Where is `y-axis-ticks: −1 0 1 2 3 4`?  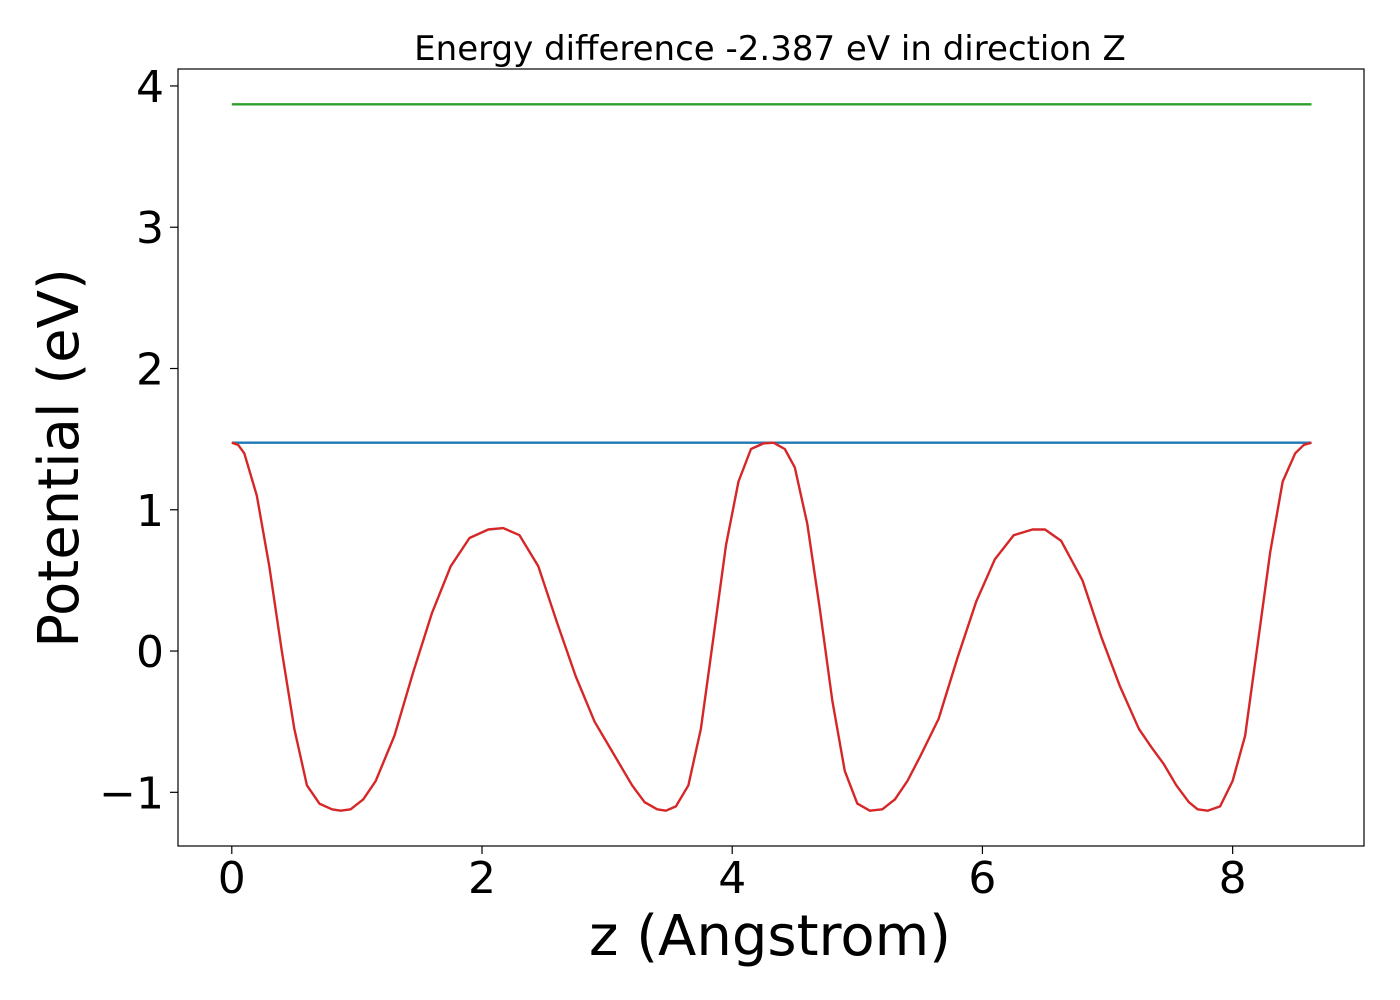
y-axis-ticks: −1 0 1 2 3 4 is located at coordinates (138, 440).